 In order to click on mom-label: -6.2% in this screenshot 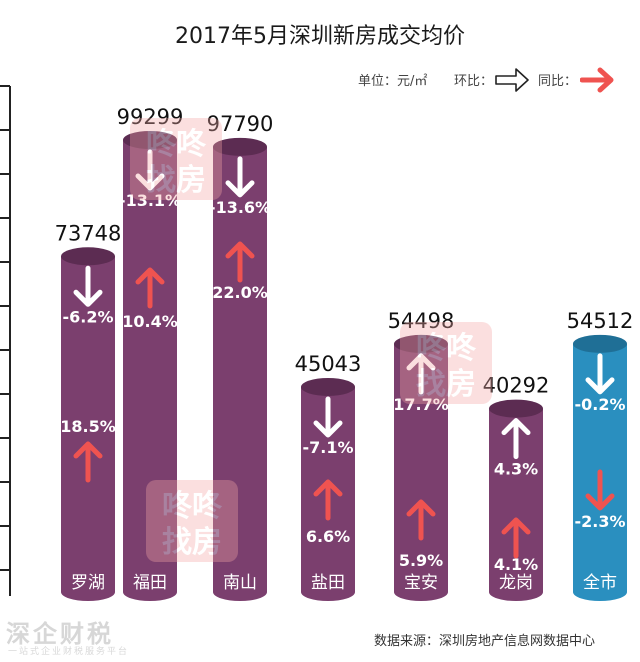, I will do `click(87, 316)`.